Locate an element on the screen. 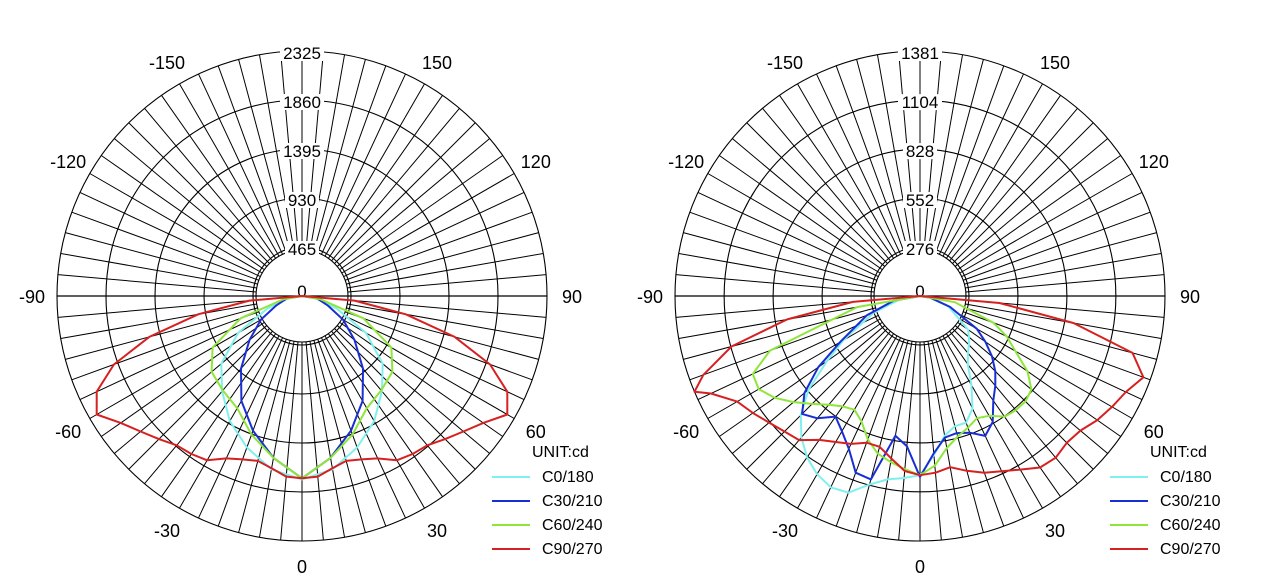 This screenshot has width=1266, height=582. angle-label: -60 is located at coordinates (68, 432).